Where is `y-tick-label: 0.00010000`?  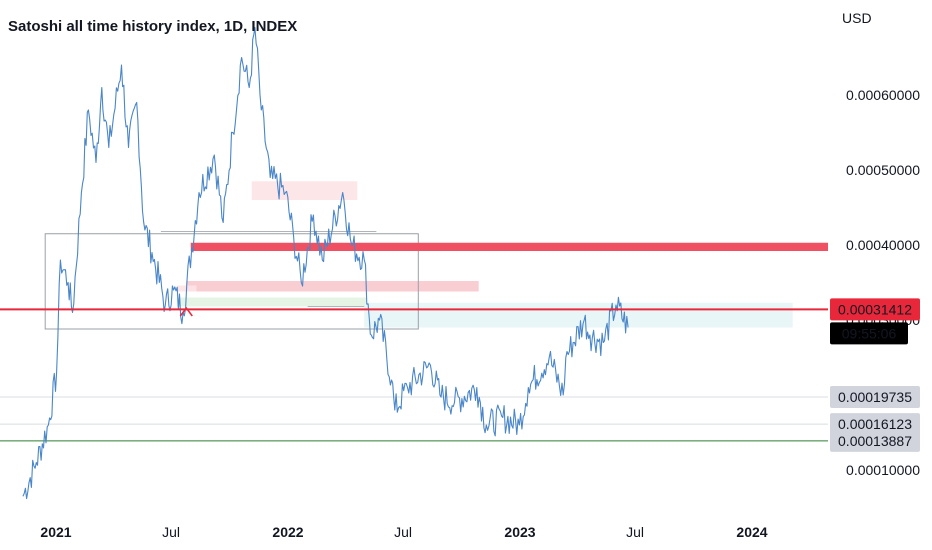 y-tick-label: 0.00010000 is located at coordinates (883, 470).